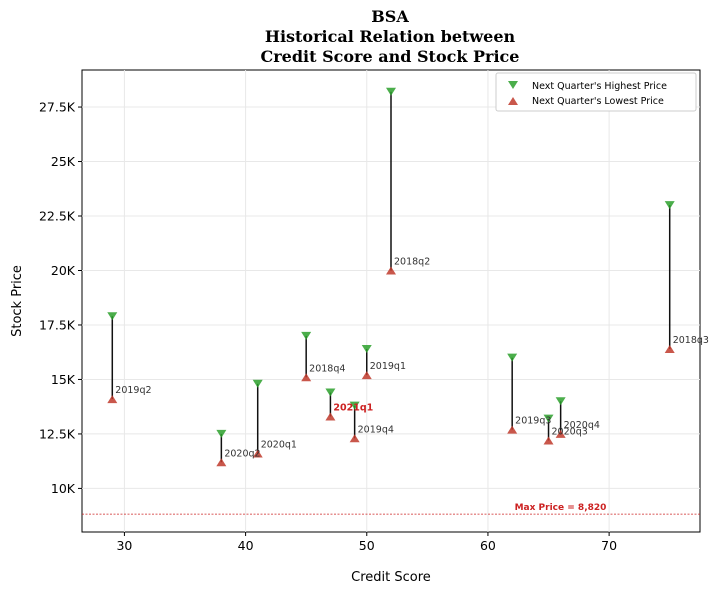  Describe the element at coordinates (17, 301) in the screenshot. I see `y-axis-label: Stock Price` at that location.